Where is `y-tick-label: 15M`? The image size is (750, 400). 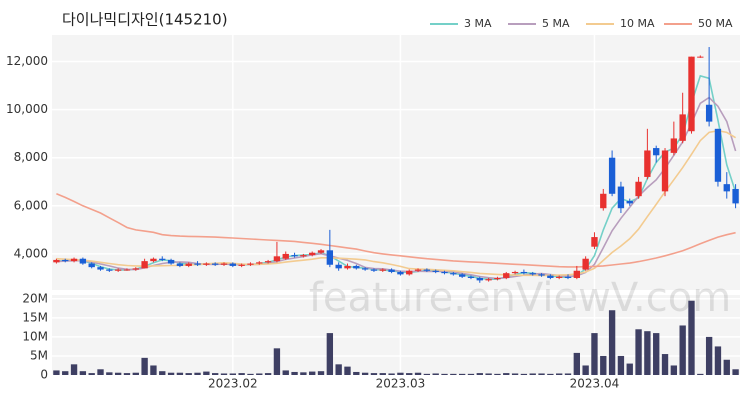
y-tick-label: 15M is located at coordinates (35, 317).